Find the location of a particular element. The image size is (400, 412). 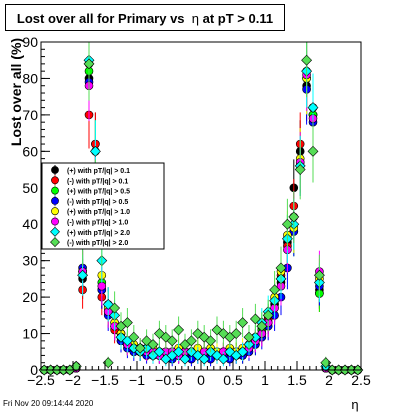

title-text-1: Lost over all for Primary vs is located at coordinates (104, 18).